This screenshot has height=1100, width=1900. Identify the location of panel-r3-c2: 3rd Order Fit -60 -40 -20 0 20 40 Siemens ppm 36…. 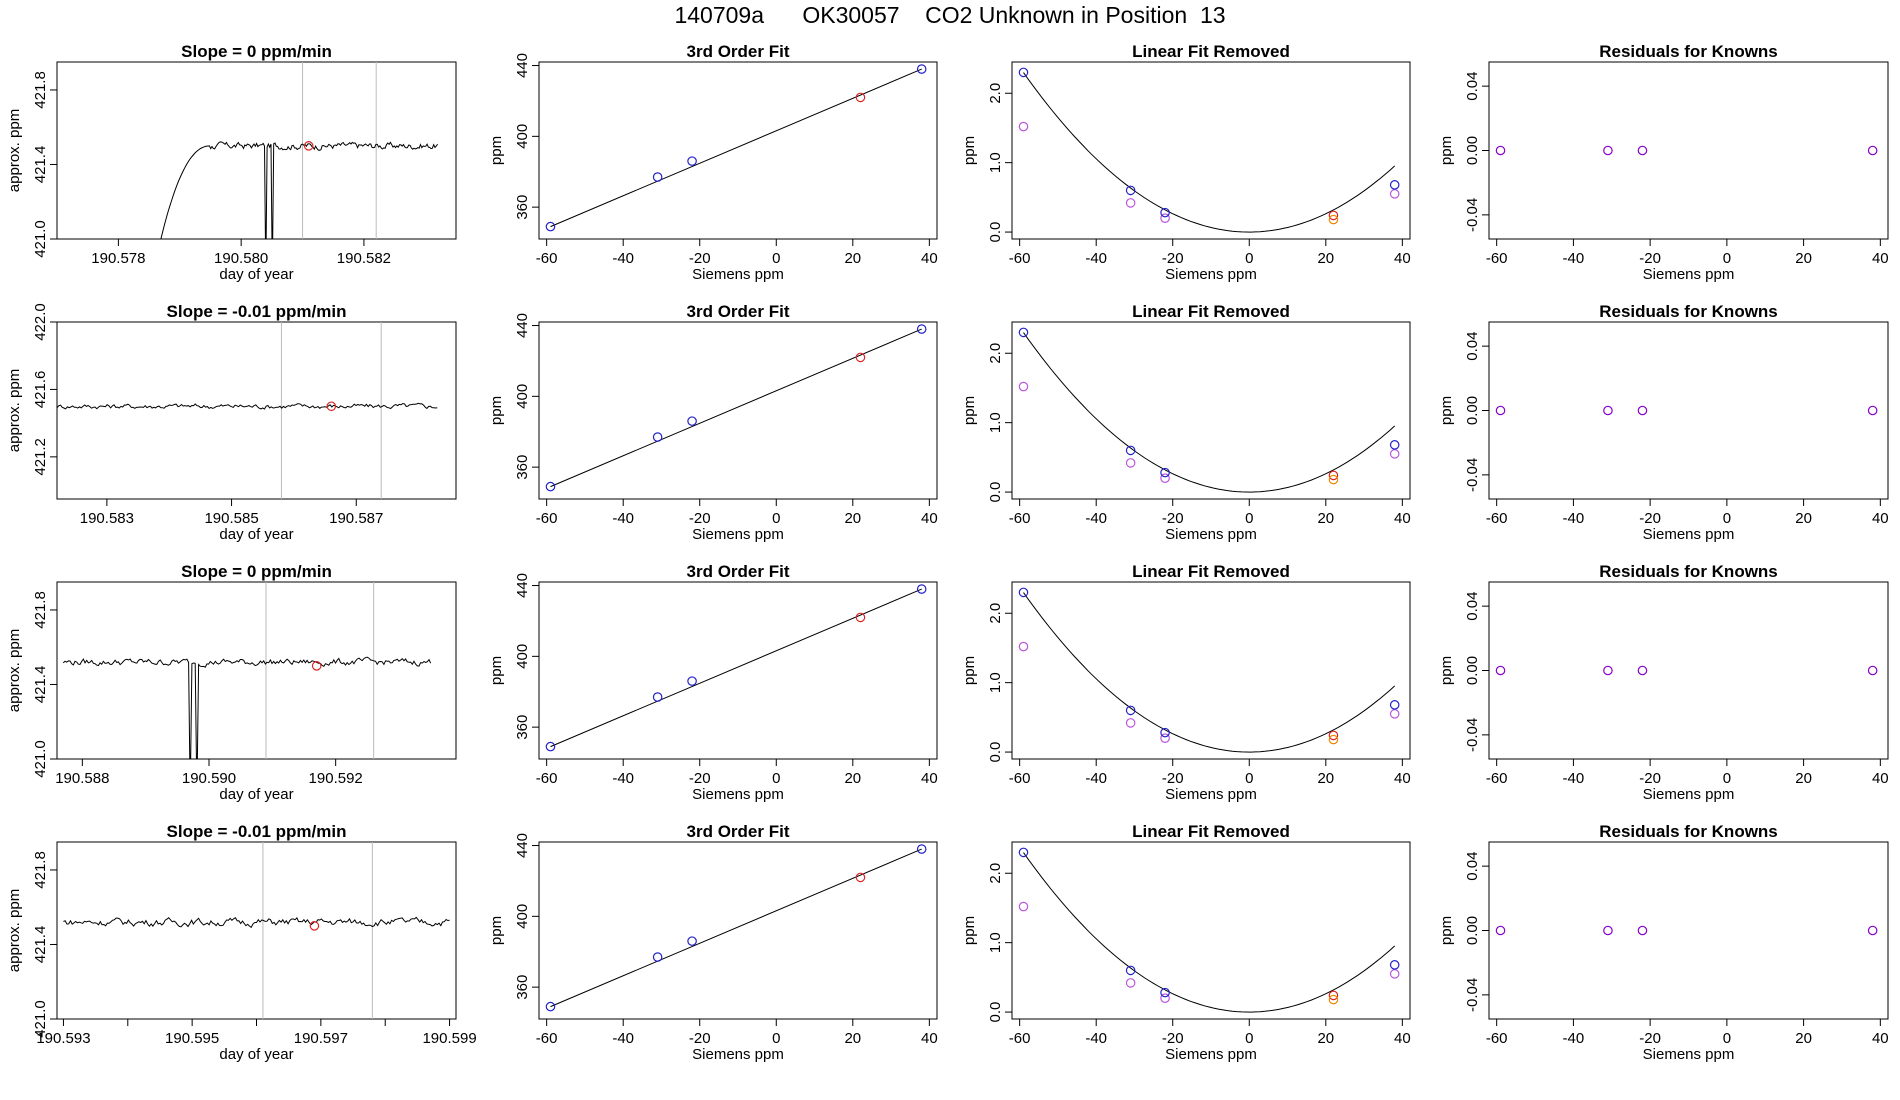
(713, 682).